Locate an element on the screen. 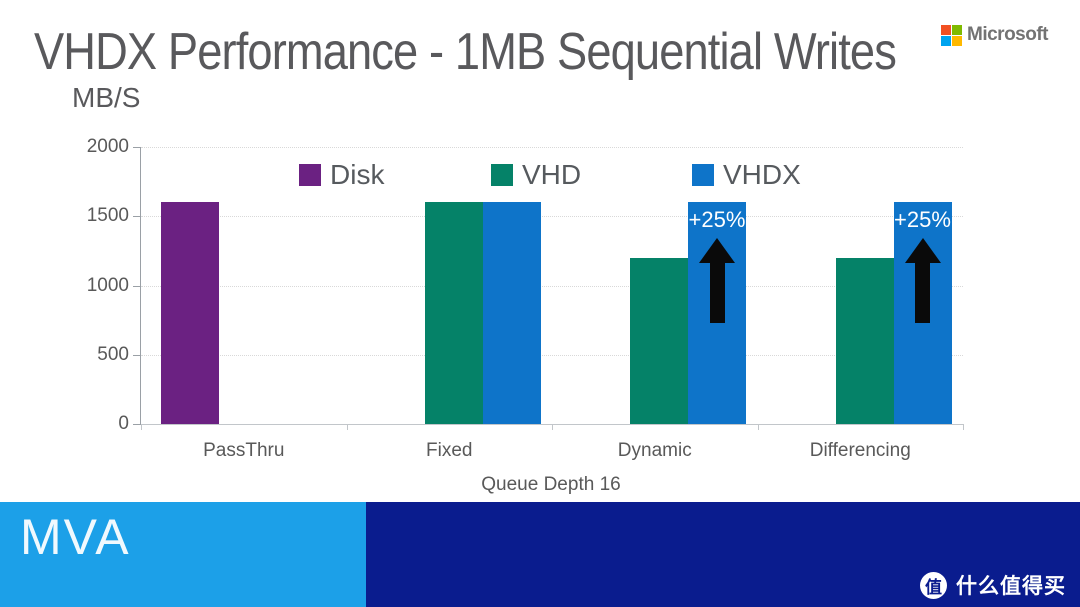  y-axis-unit-label: MB/S is located at coordinates (106, 97).